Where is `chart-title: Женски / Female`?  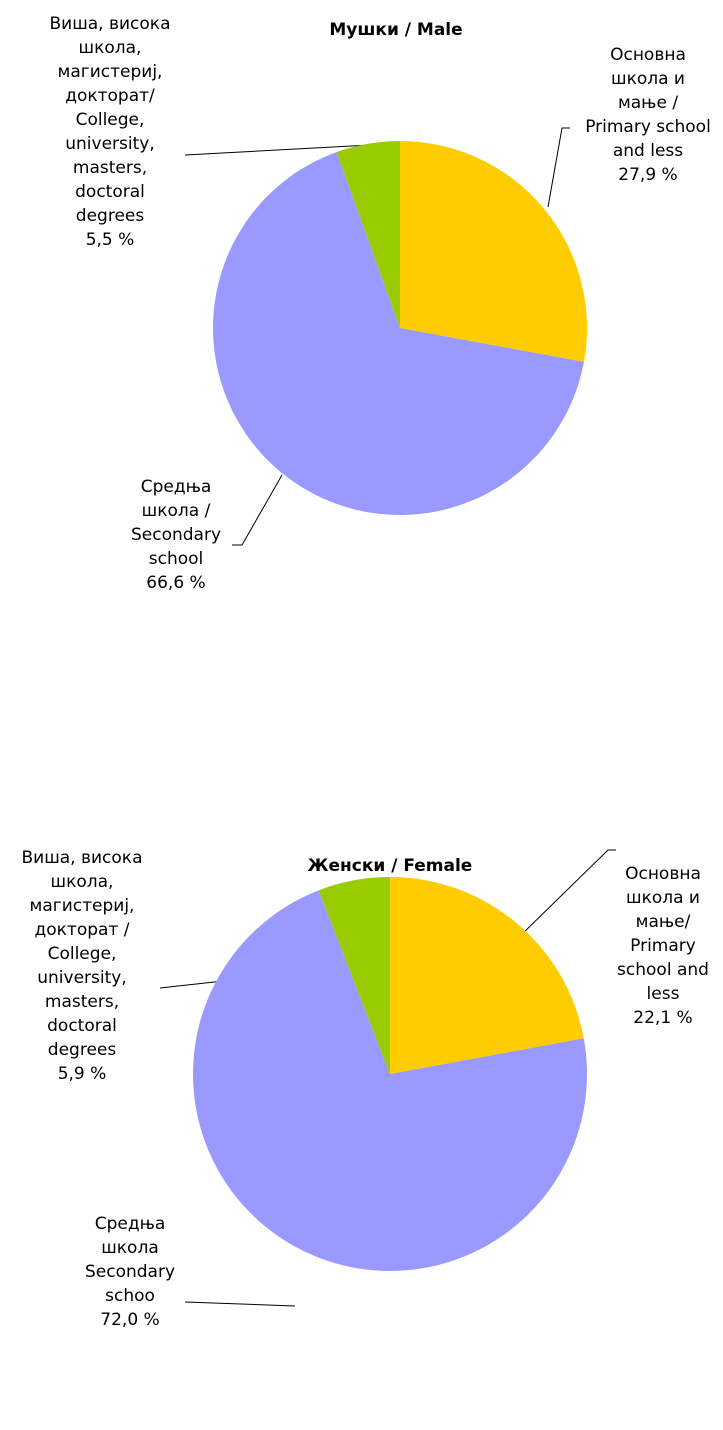 chart-title: Женски / Female is located at coordinates (390, 866).